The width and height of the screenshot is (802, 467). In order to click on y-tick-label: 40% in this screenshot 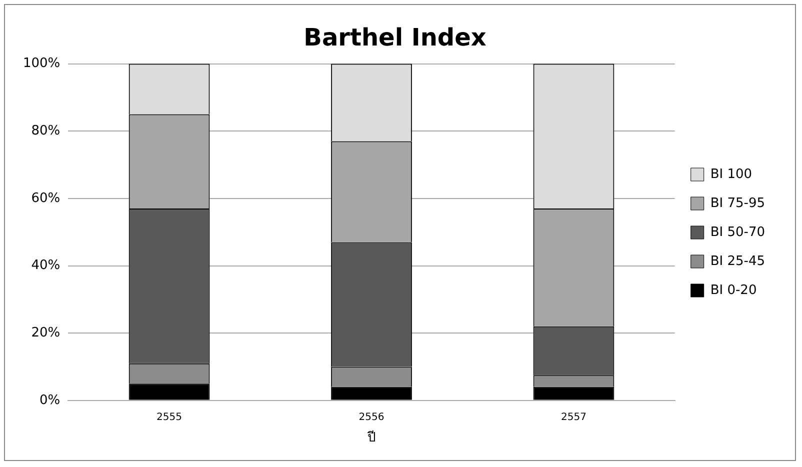, I will do `click(45, 266)`.